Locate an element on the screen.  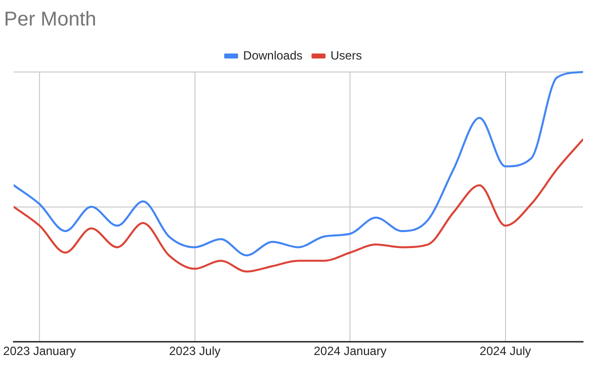
x-tick-label: 2023 July is located at coordinates (195, 351).